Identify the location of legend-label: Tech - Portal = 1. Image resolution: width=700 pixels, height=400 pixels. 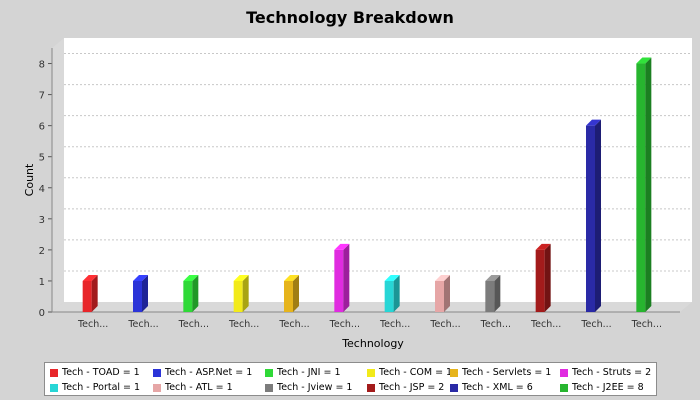
(101, 387).